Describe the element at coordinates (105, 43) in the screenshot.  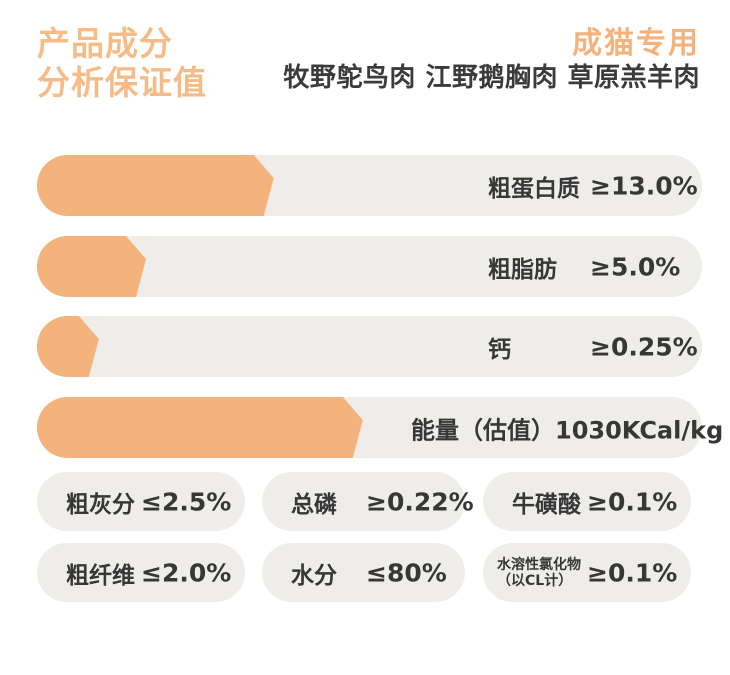
I see `page-title-line1: 产品成分` at that location.